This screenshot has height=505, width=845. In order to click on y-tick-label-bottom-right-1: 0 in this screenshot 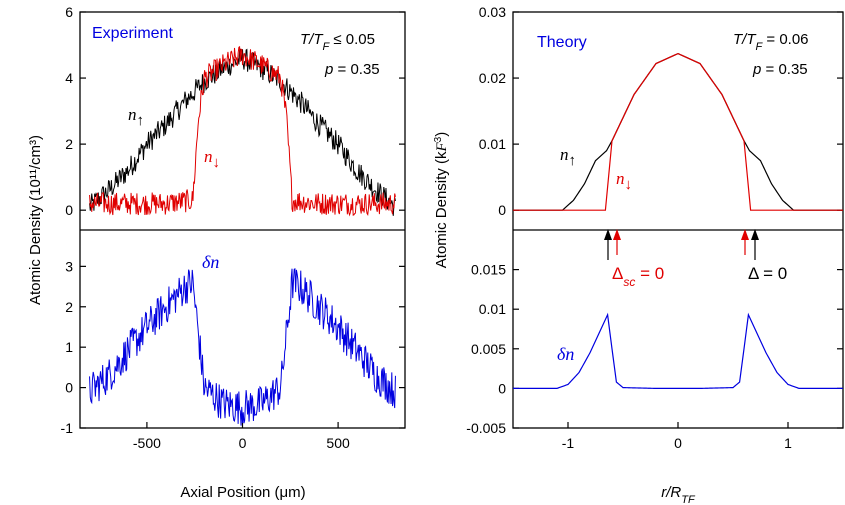, I will do `click(502, 388)`.